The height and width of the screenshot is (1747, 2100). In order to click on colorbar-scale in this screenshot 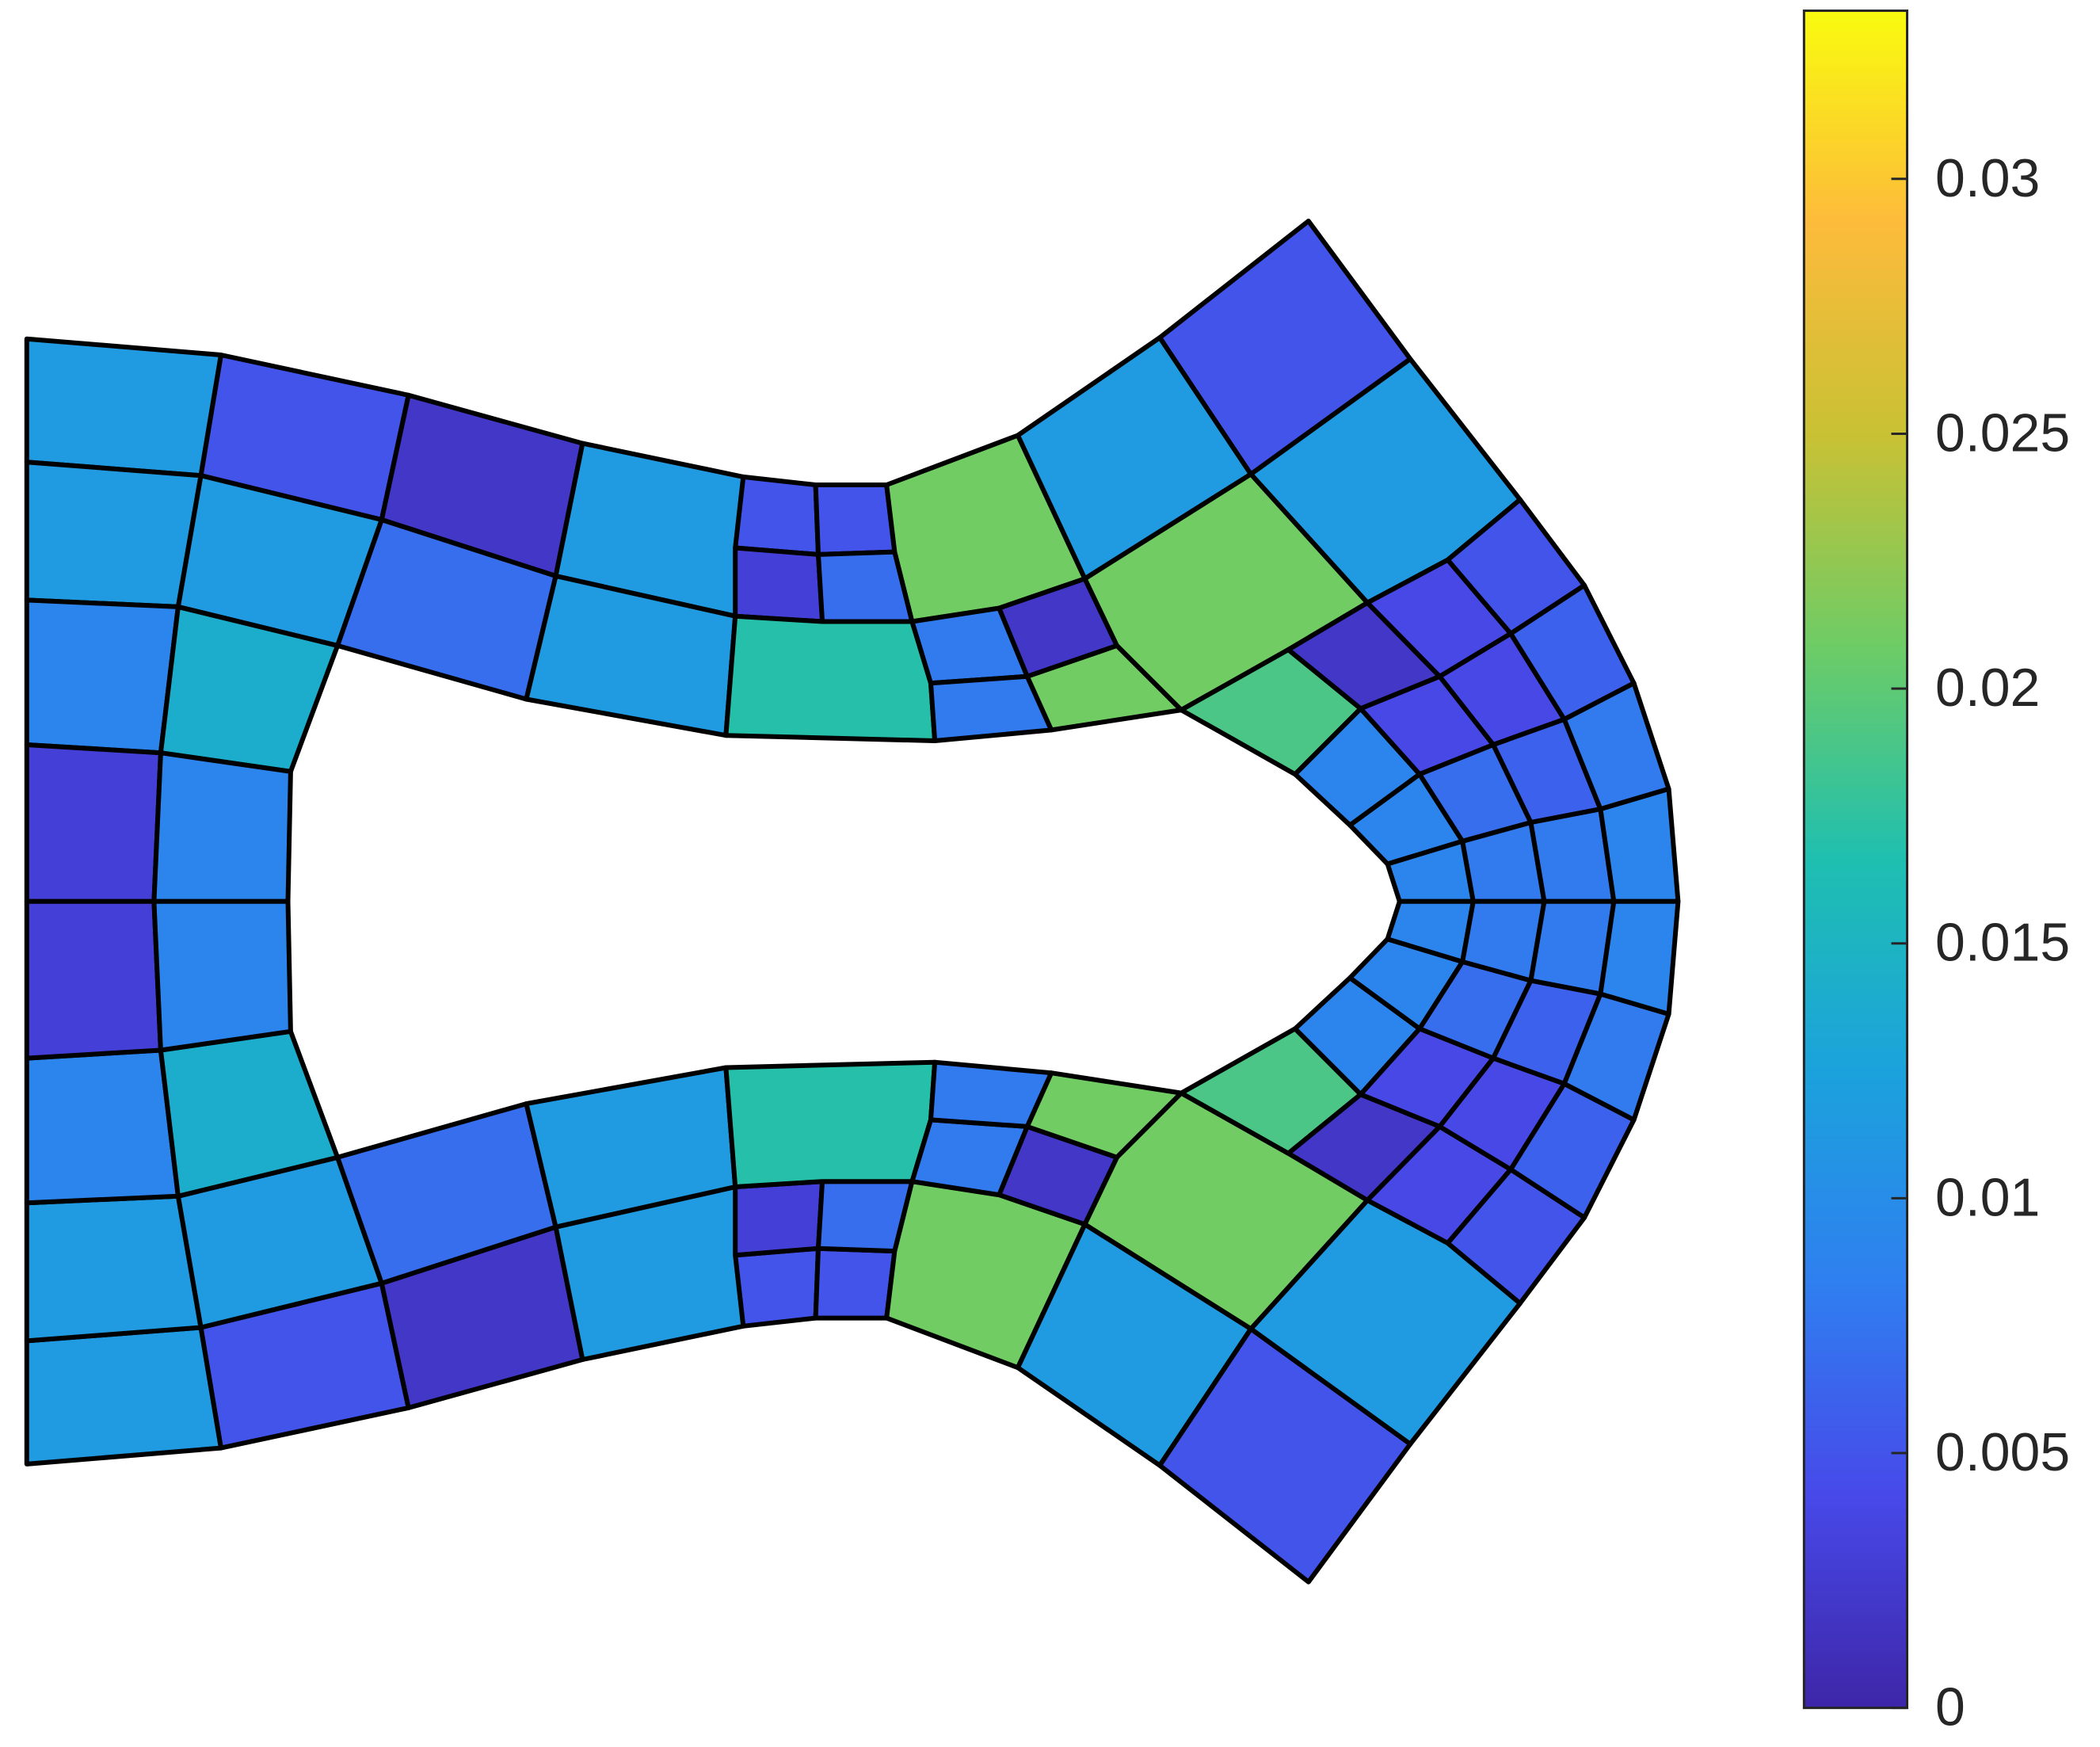, I will do `click(1855, 860)`.